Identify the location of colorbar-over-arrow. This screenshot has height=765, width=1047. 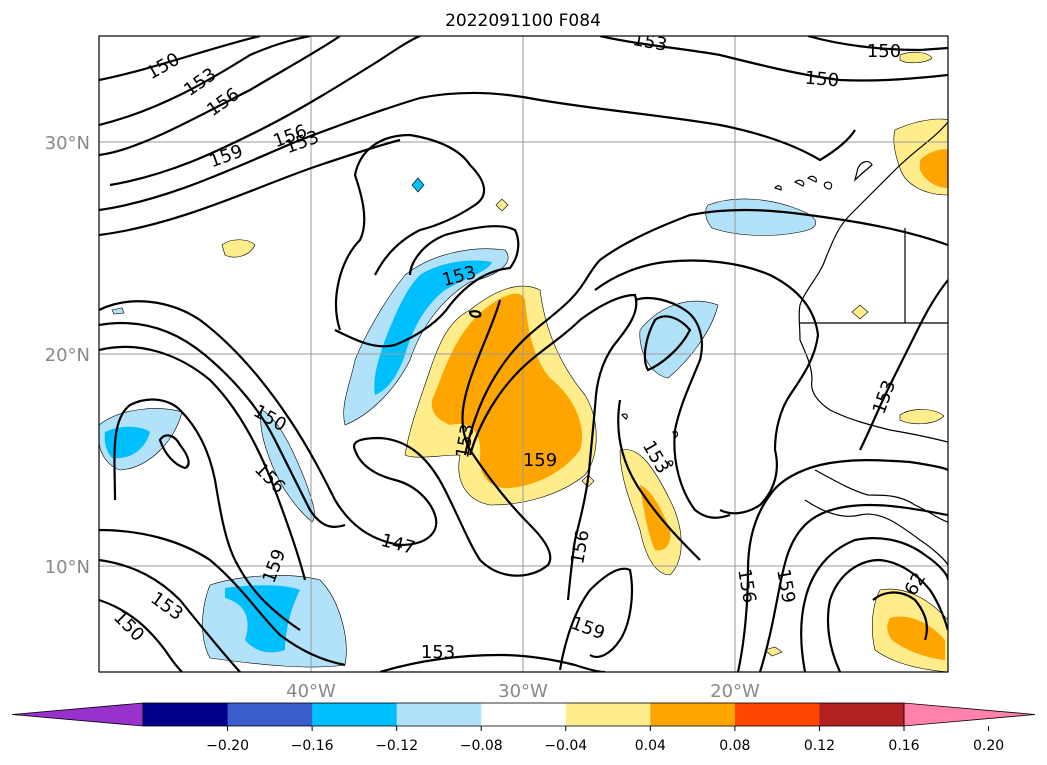
(969, 714).